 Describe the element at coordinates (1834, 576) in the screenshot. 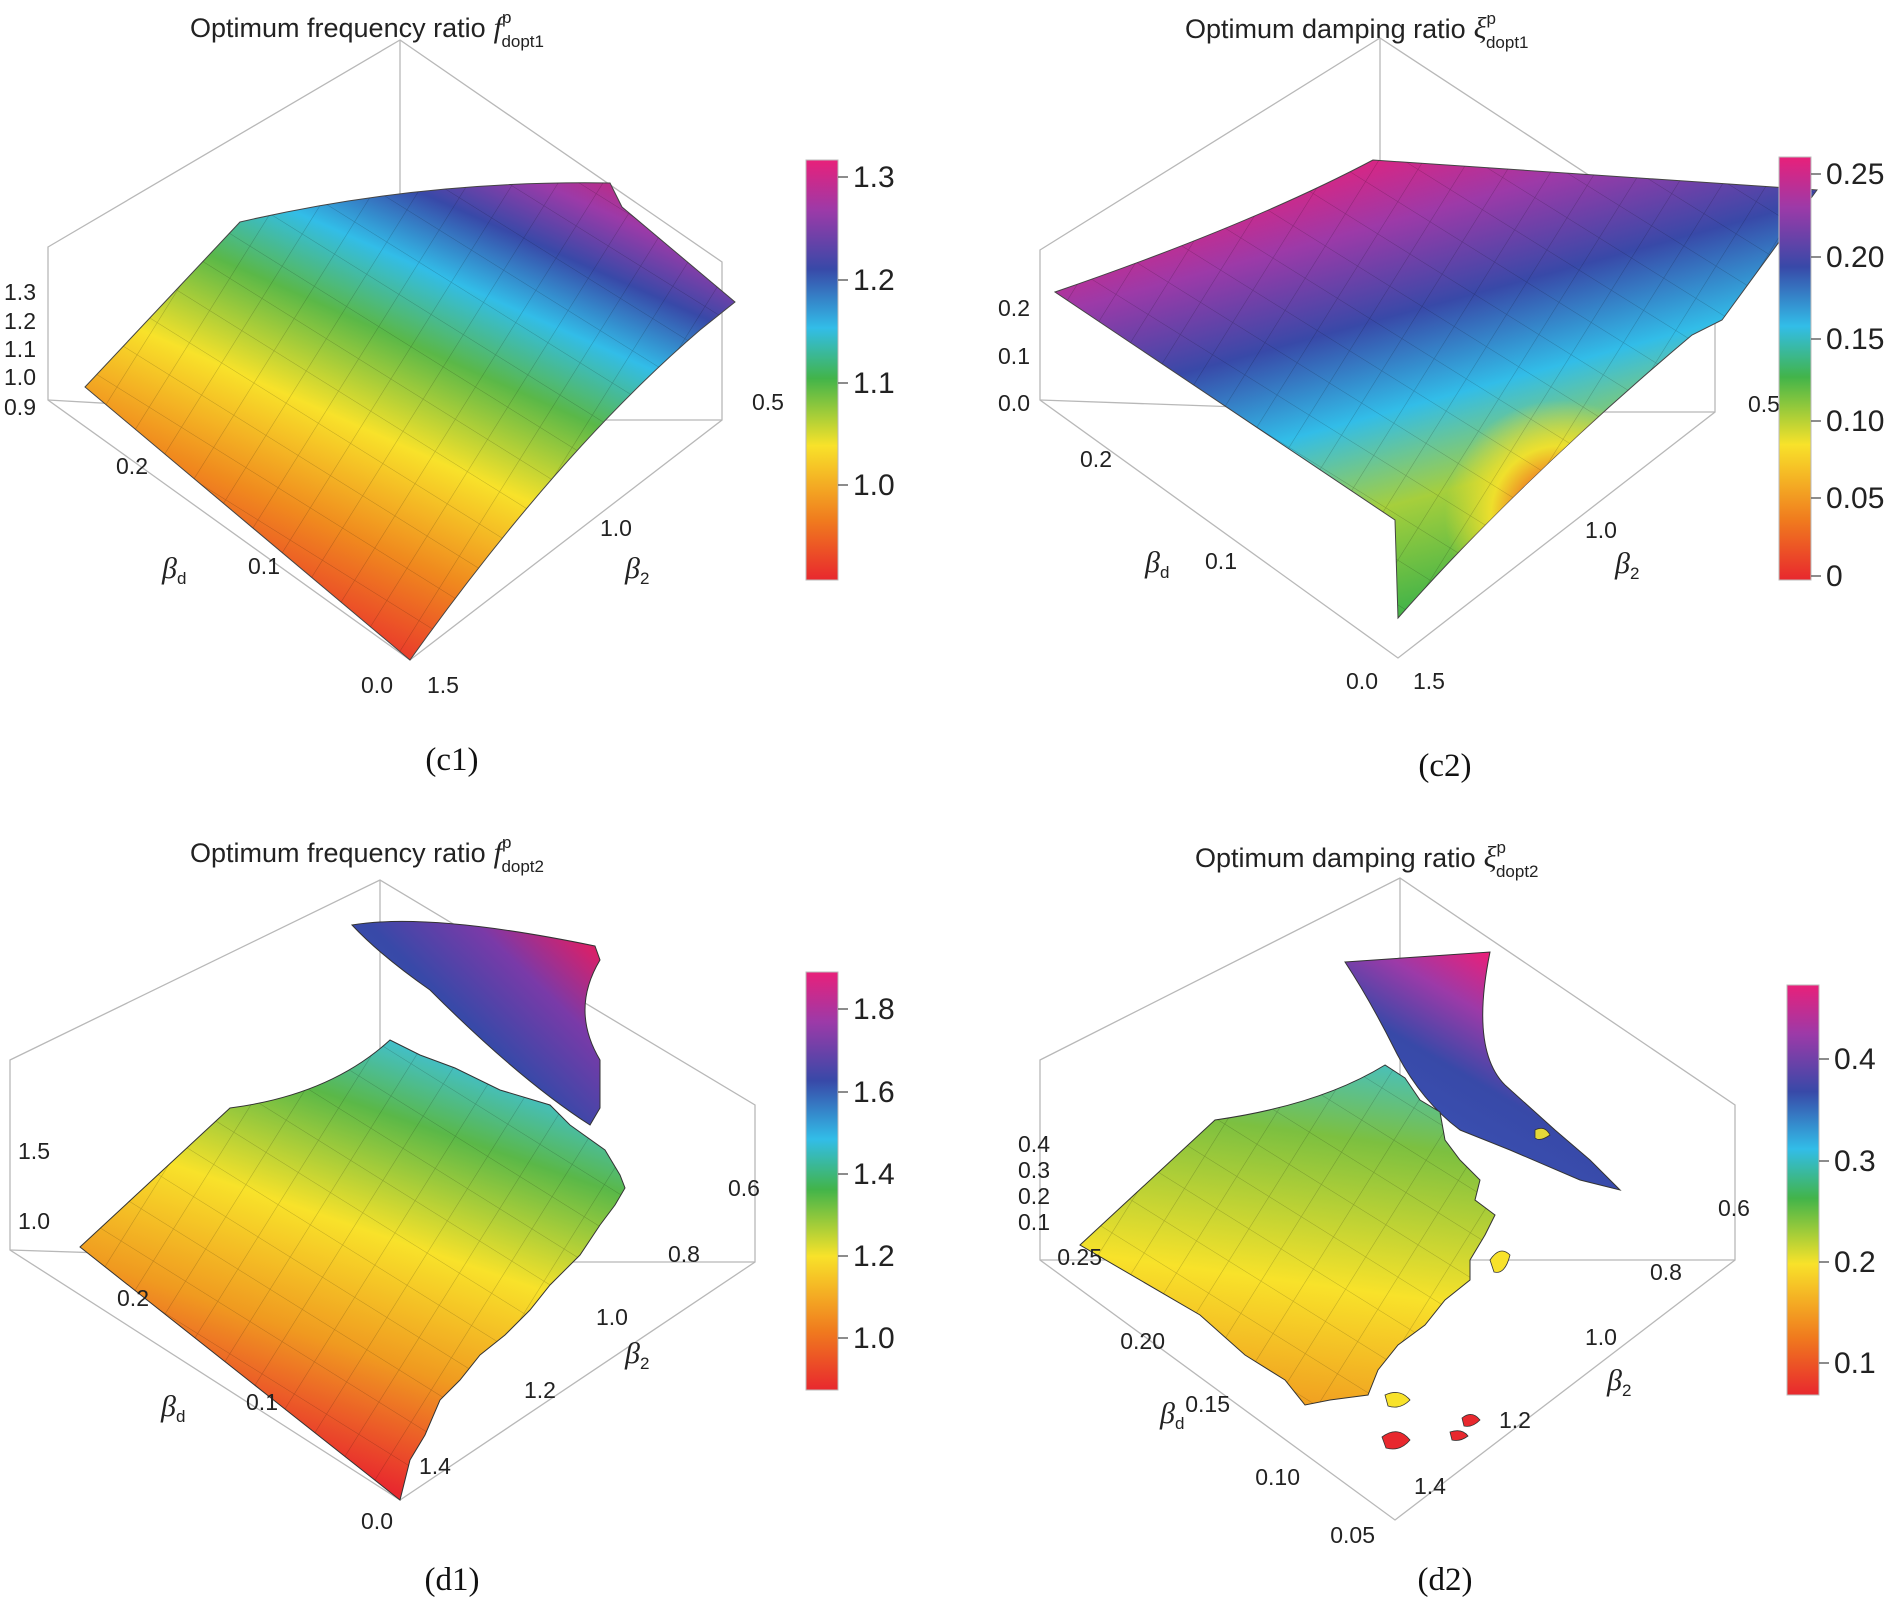

I see `colorbar-tick-label: 0` at that location.